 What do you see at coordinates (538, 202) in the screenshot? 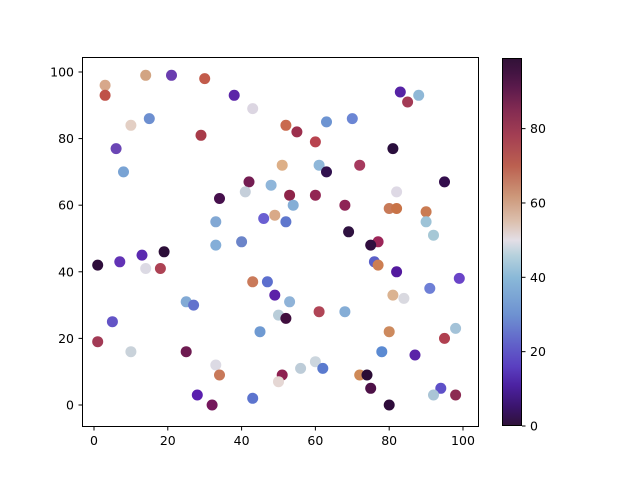
I see `colorbar-tick-label: 60` at bounding box center [538, 202].